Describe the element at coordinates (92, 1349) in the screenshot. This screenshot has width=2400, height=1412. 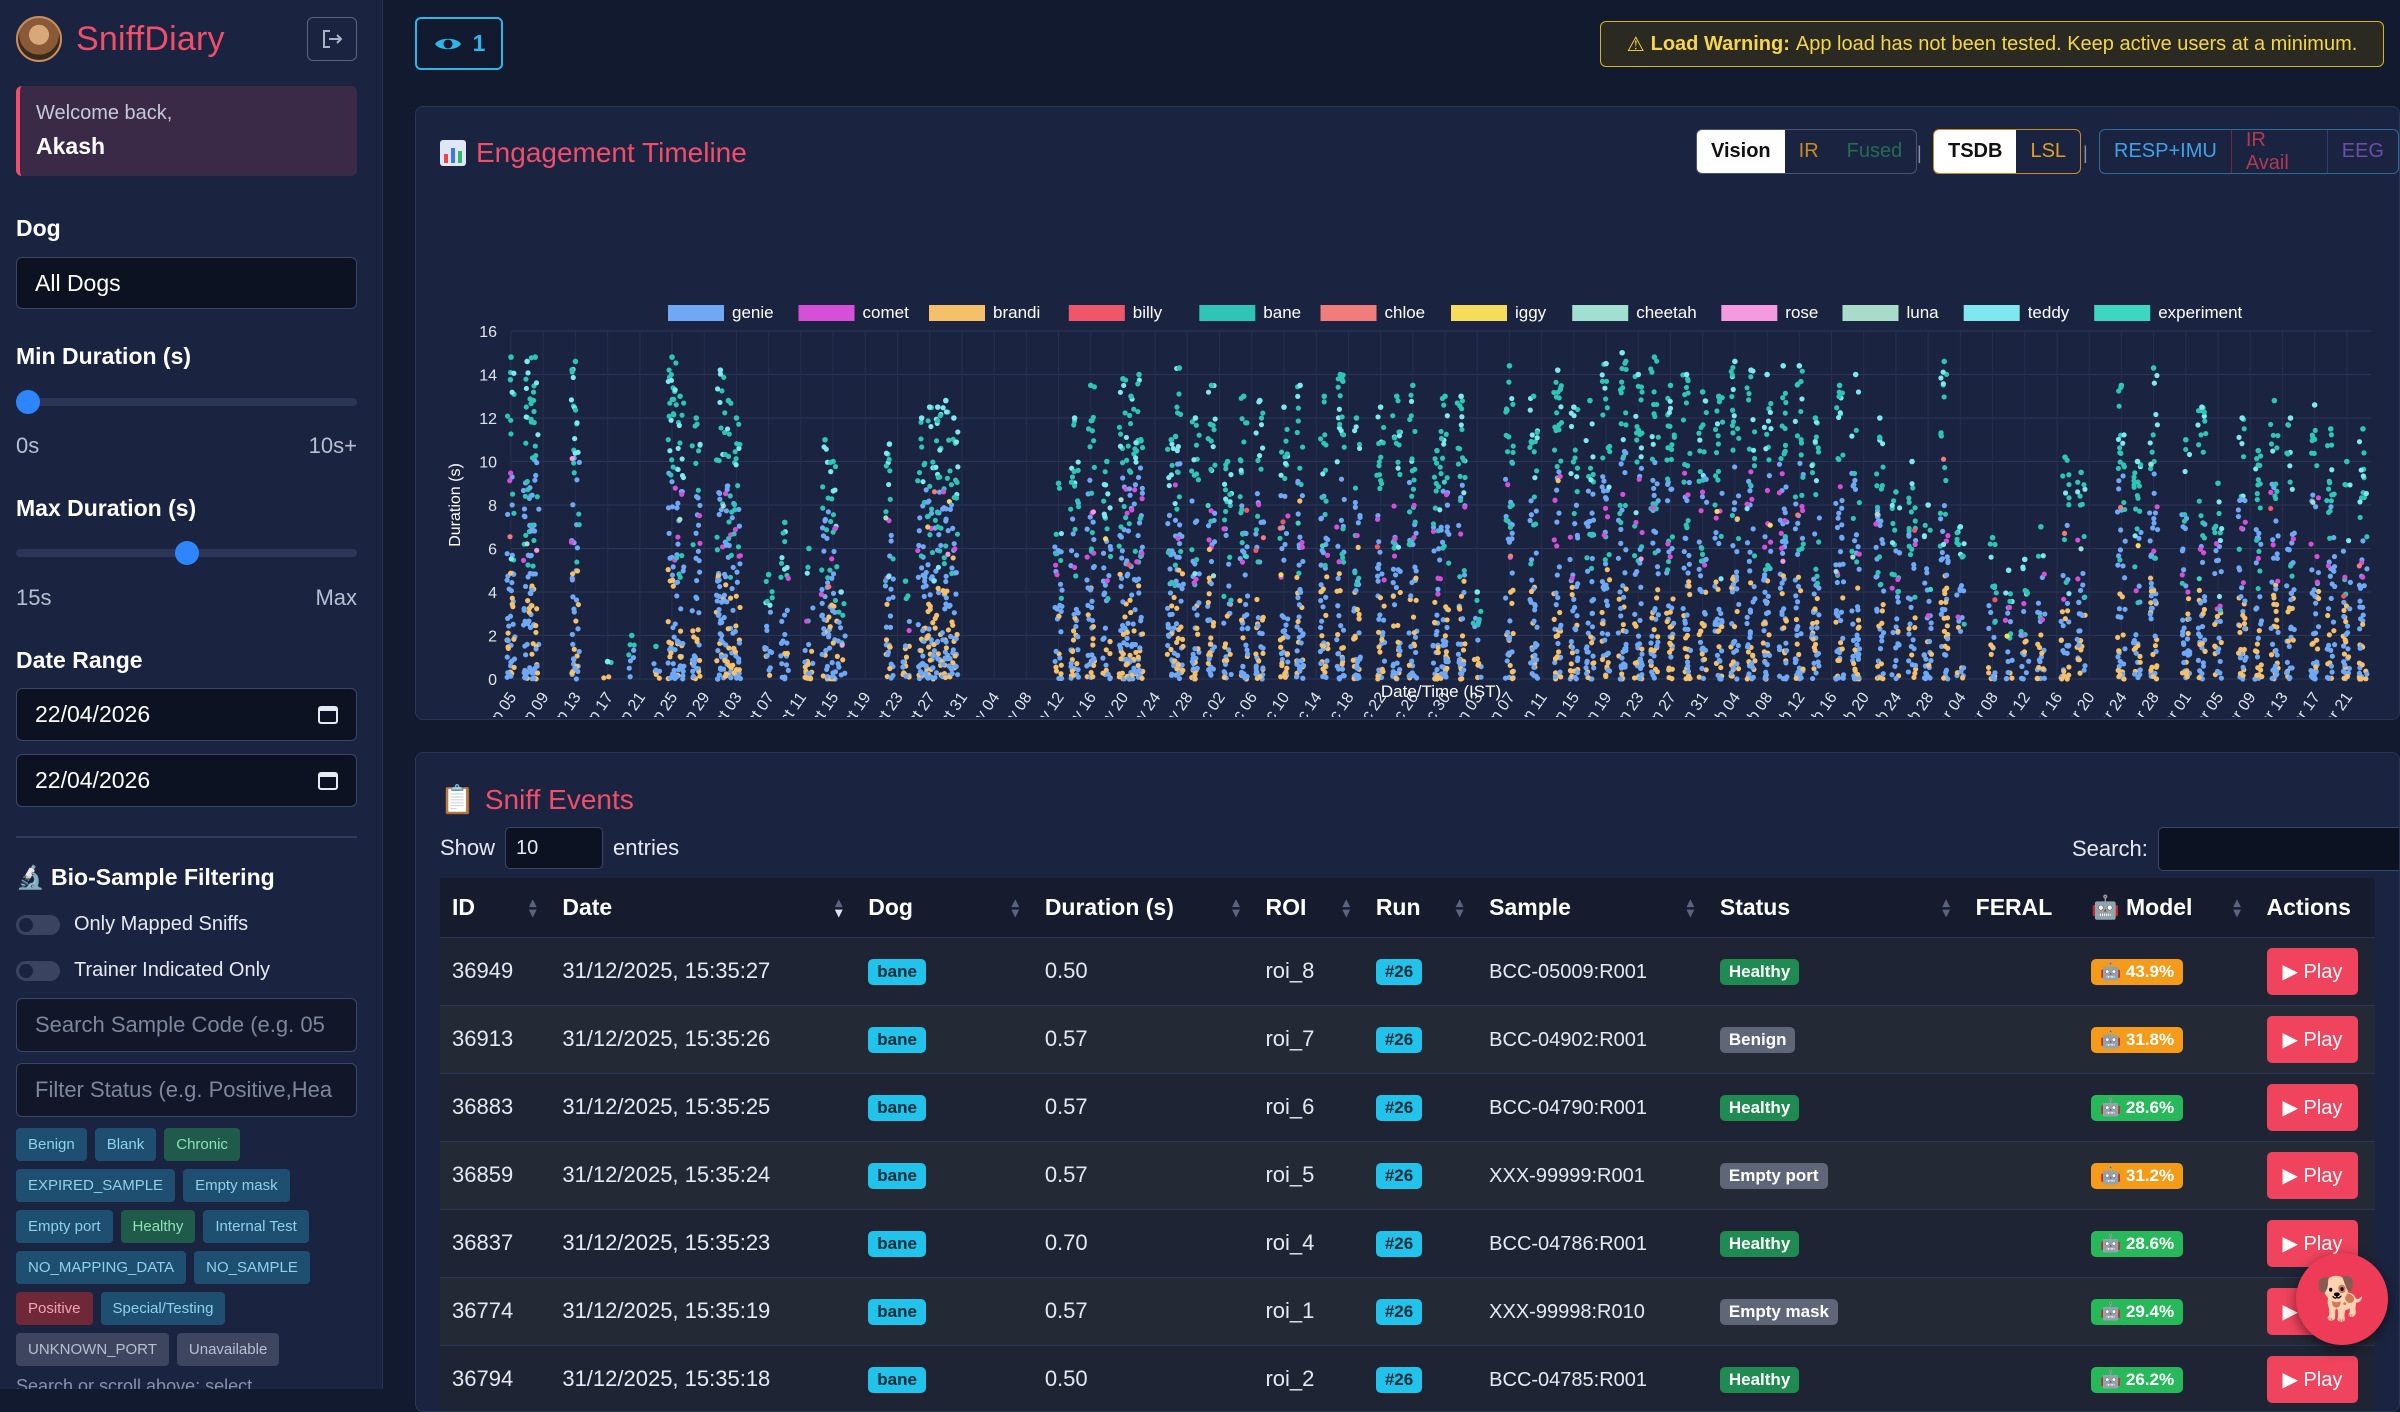
I see `status-chip: UNKNOWN_PORT` at that location.